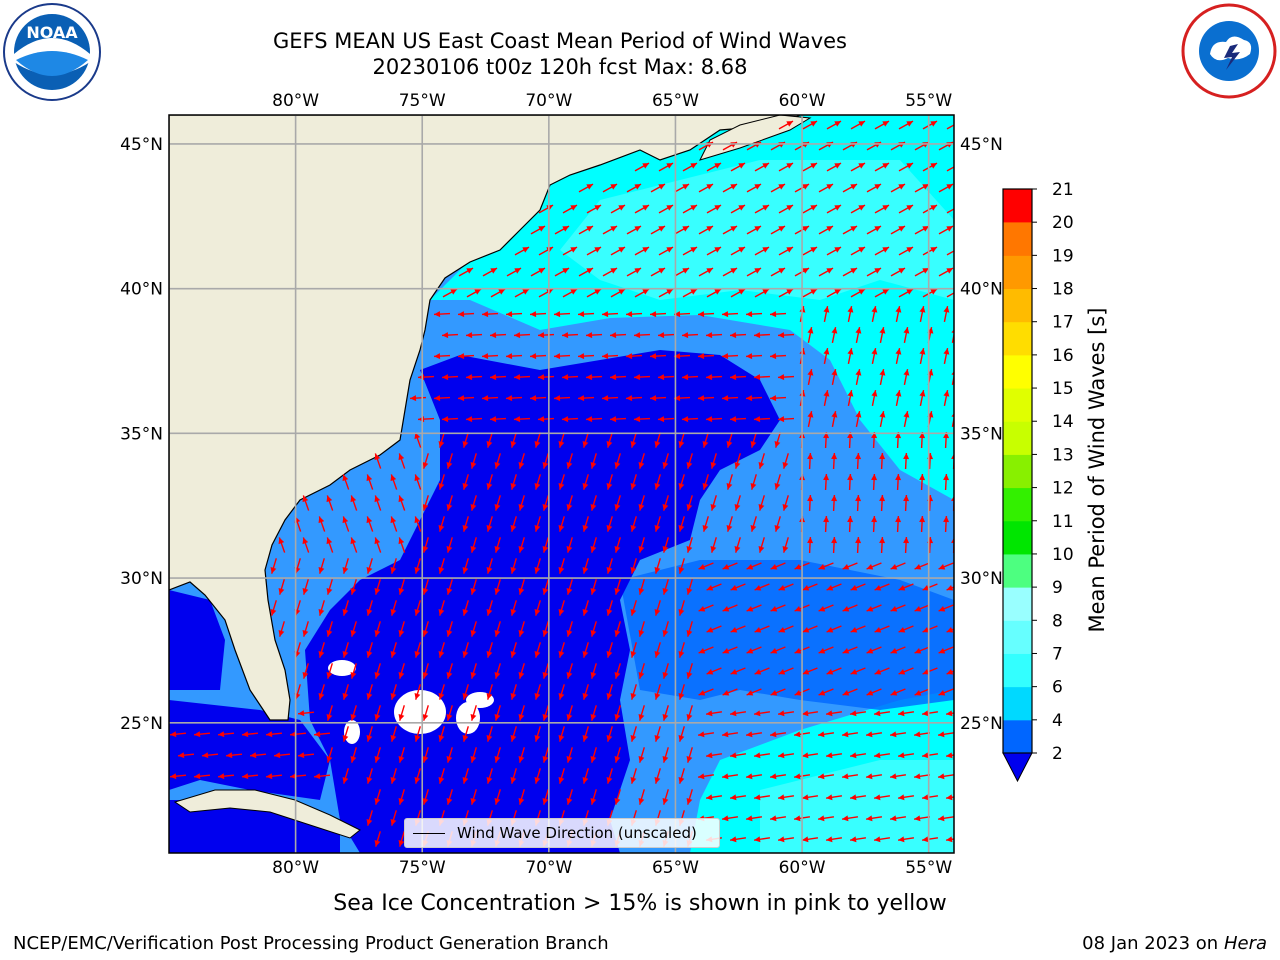 The image size is (1280, 960). I want to click on colorbar-tick-label: 2, so click(1057, 754).